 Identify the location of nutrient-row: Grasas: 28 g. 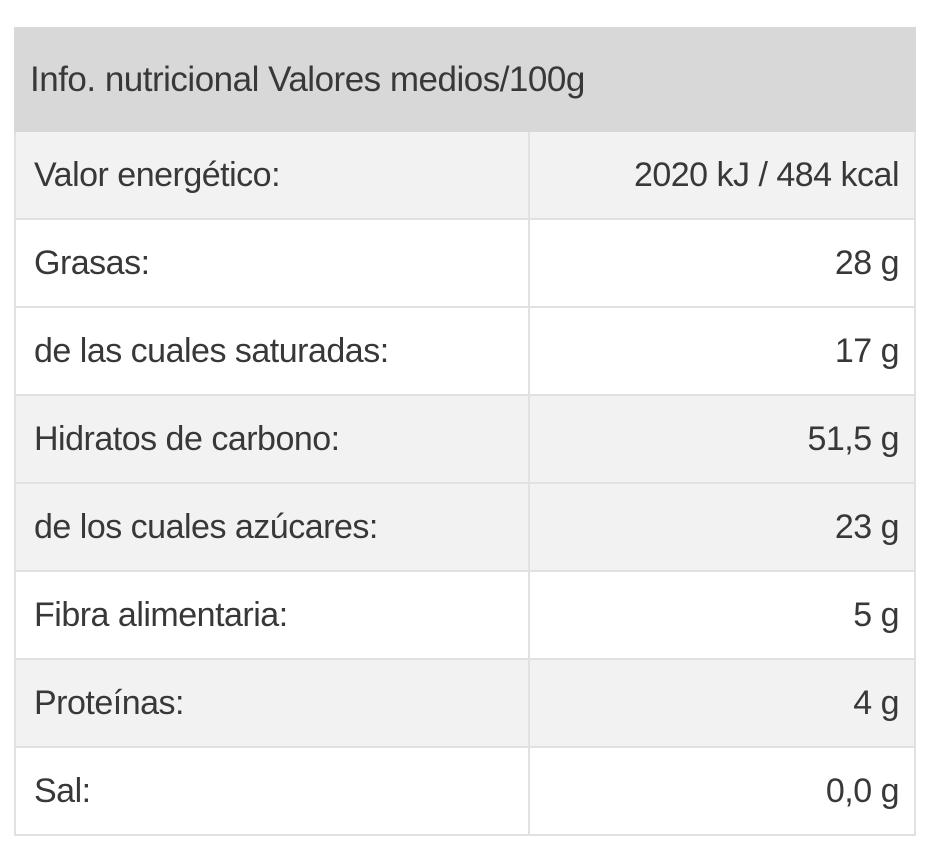
(465, 262).